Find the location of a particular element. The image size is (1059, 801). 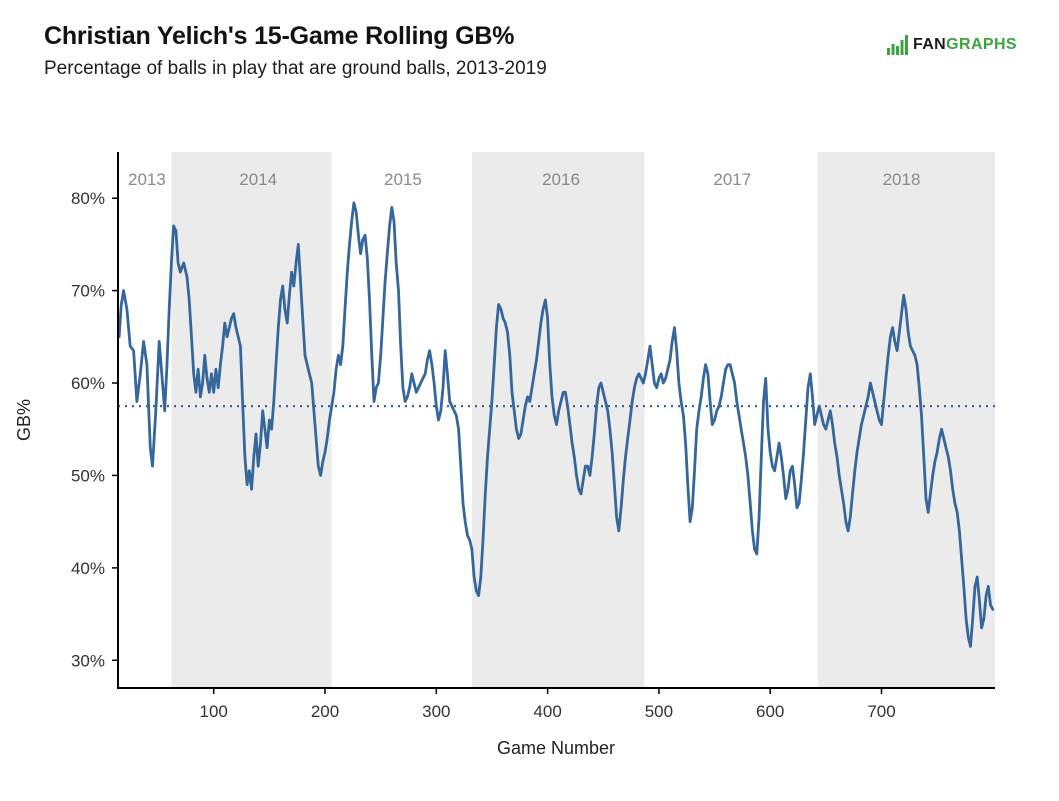

y-tick-label: 70% is located at coordinates (88, 291).